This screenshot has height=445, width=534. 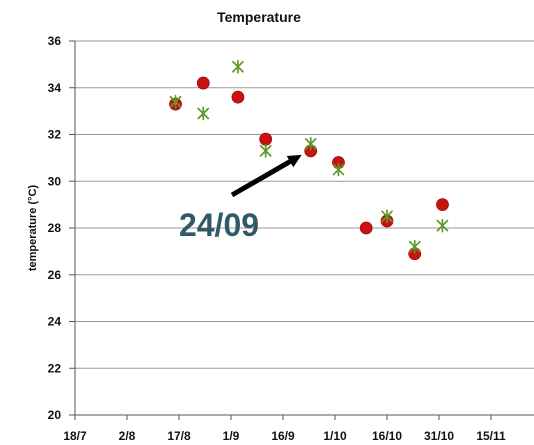 What do you see at coordinates (231, 436) in the screenshot?
I see `x-tick-label: 1/9` at bounding box center [231, 436].